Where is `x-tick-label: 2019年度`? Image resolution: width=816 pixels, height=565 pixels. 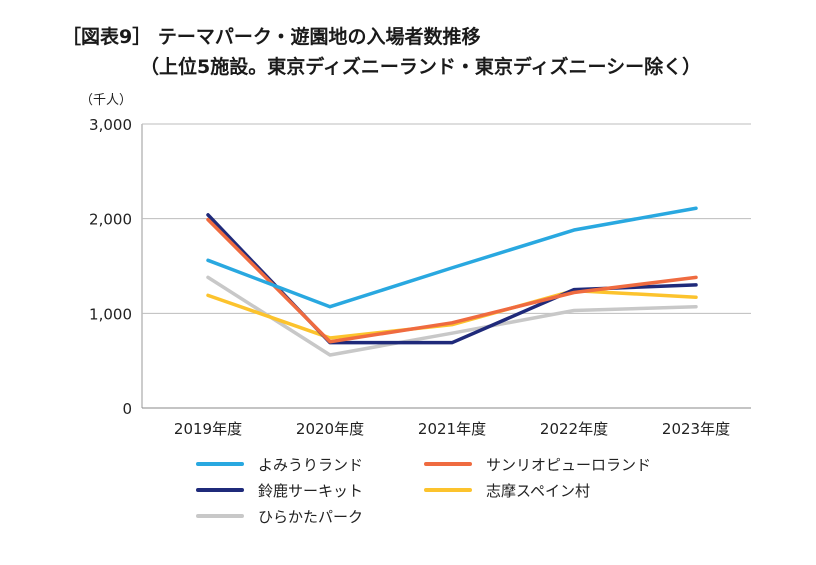
x-tick-label: 2019年度 is located at coordinates (208, 429).